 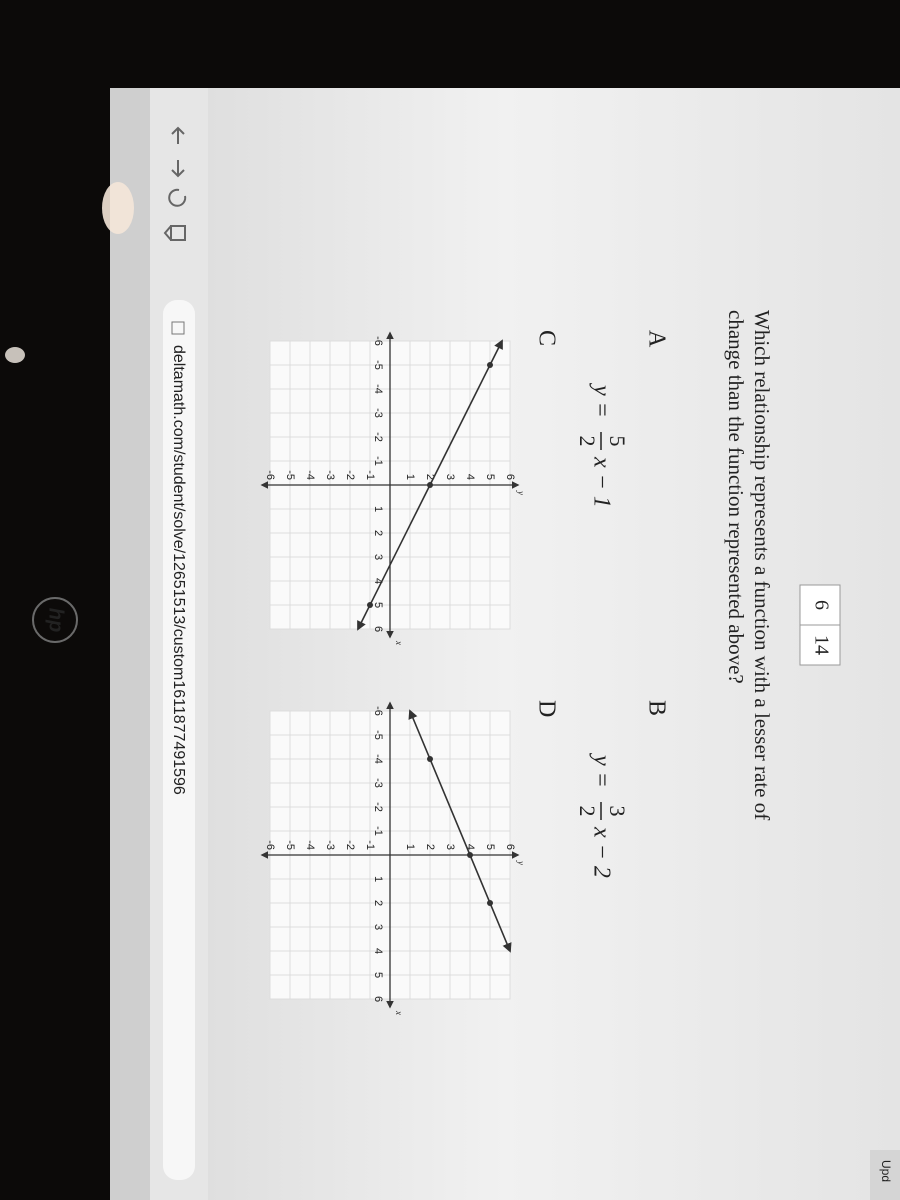 What do you see at coordinates (378, 951) in the screenshot?
I see `x-tick-label: 4` at bounding box center [378, 951].